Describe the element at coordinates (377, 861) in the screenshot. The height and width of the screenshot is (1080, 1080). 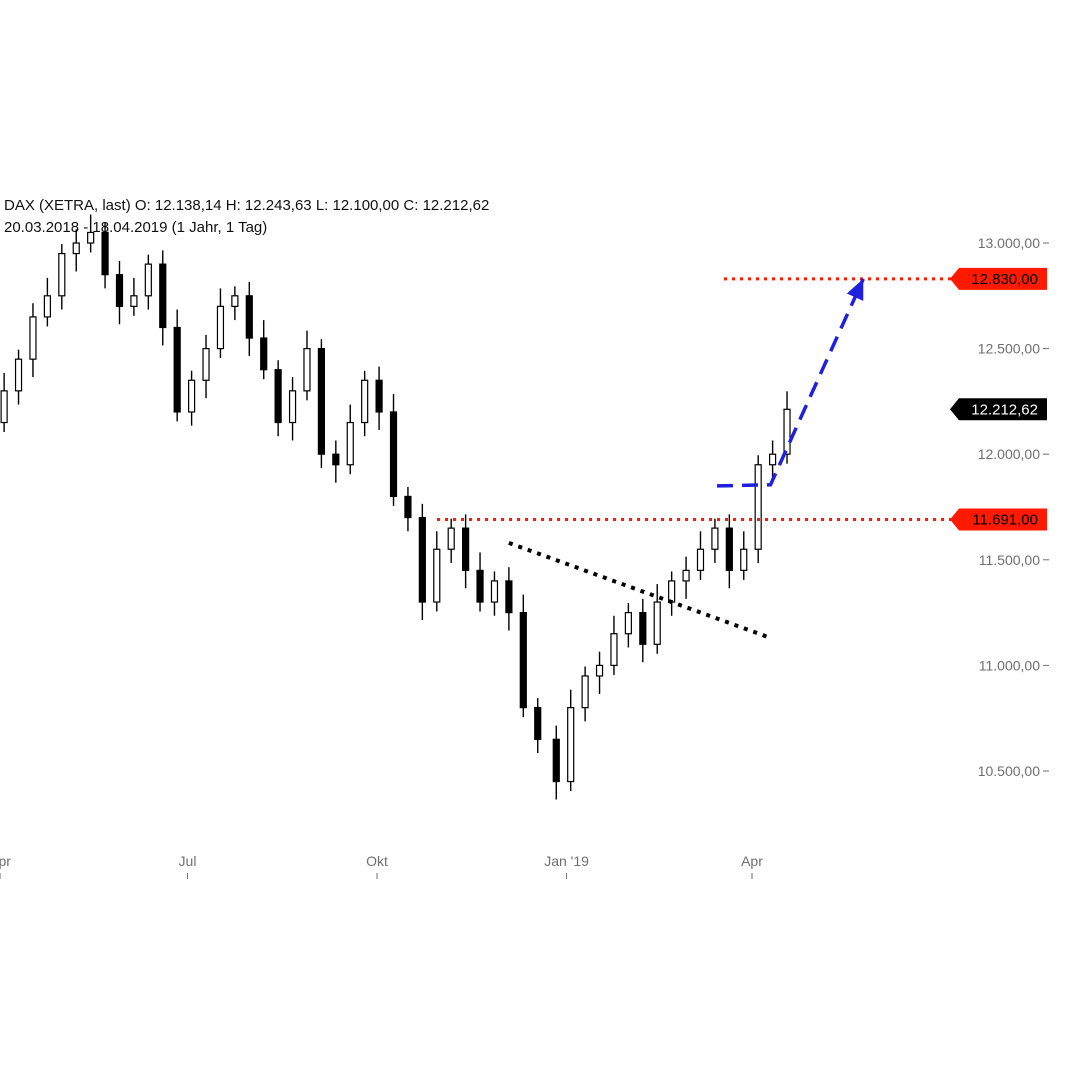
I see `x-tick-label: Okt` at that location.